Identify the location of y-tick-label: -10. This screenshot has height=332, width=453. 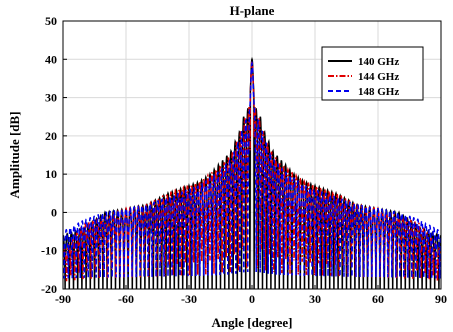
(49, 251).